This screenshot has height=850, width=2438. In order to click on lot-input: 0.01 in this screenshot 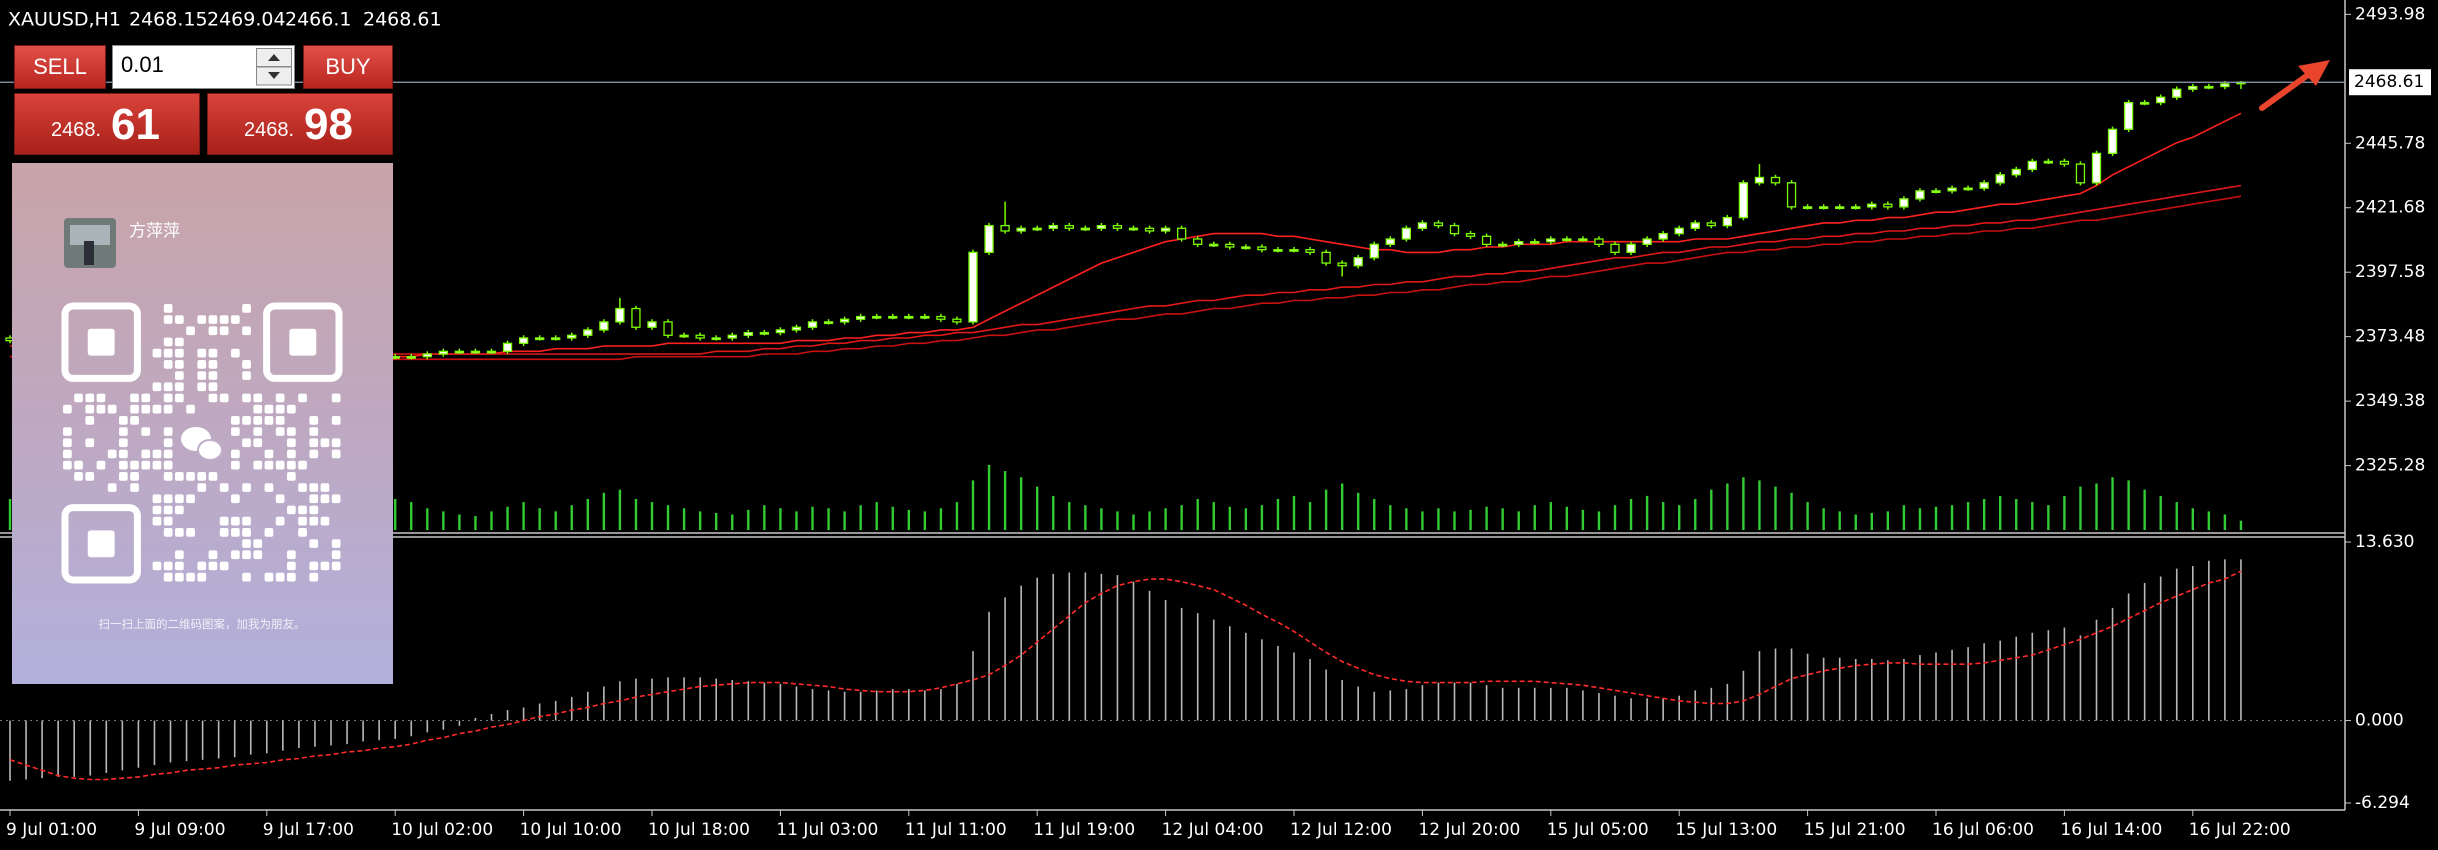, I will do `click(203, 67)`.